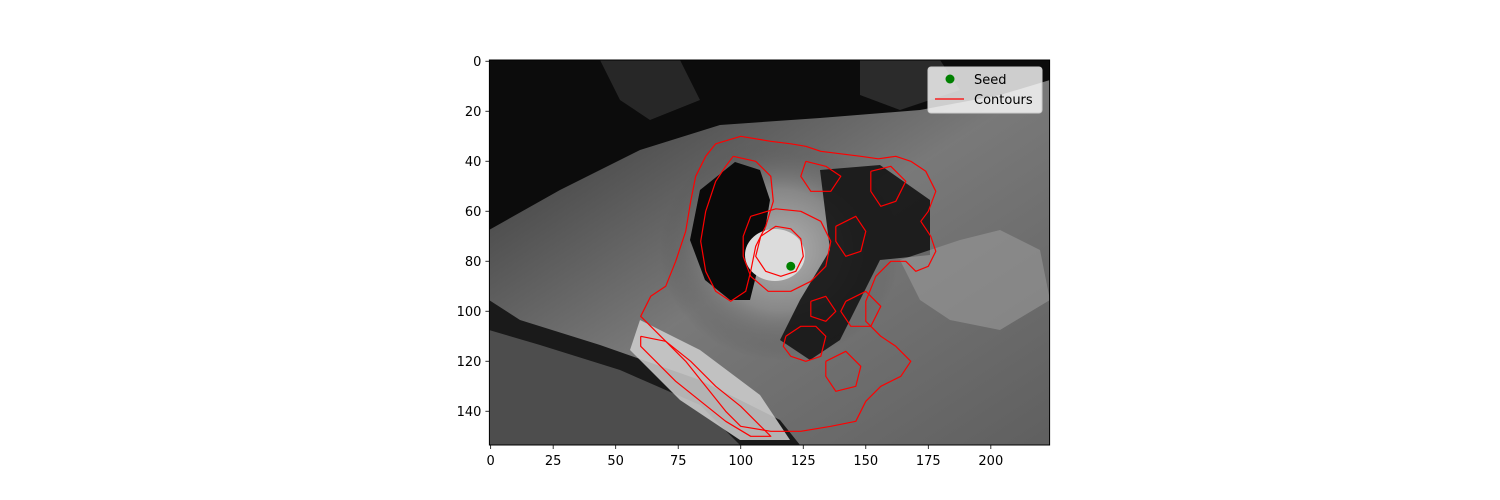  Describe the element at coordinates (740, 461) in the screenshot. I see `x-tick-label: 100` at that location.